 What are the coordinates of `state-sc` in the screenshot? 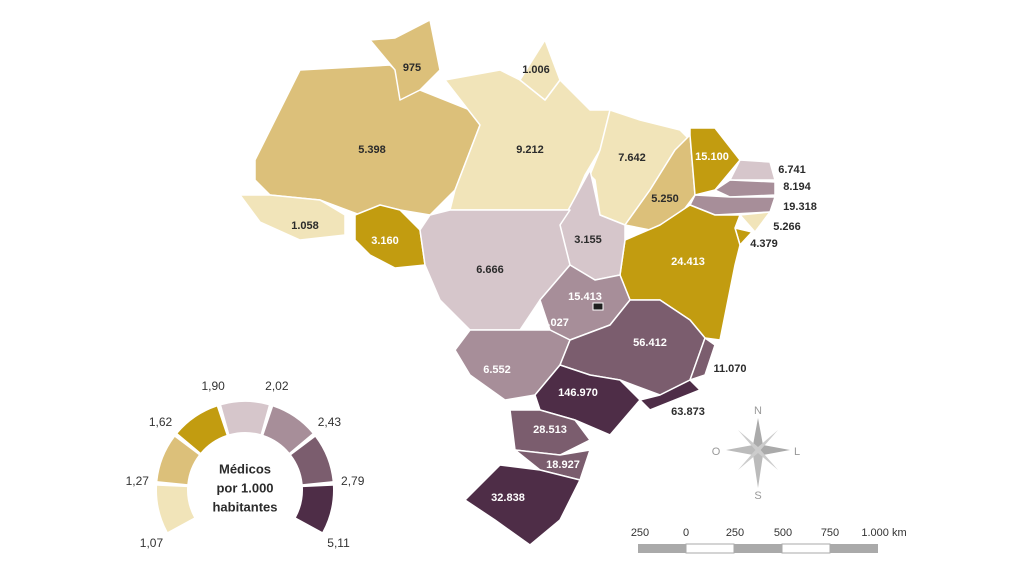 It's located at (552, 465).